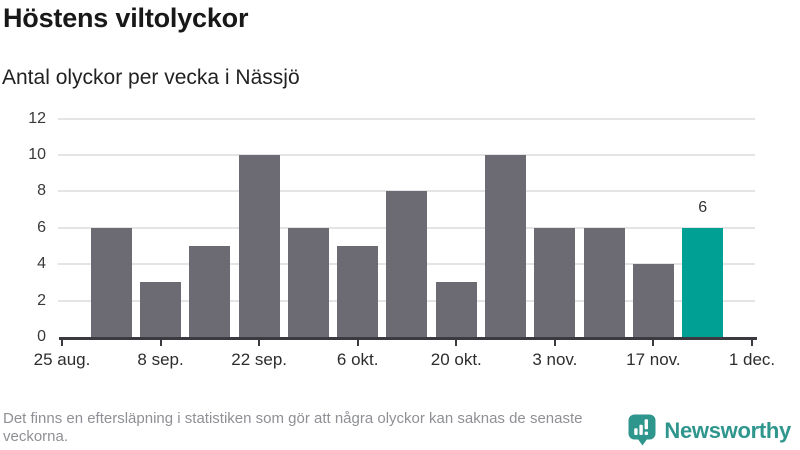 This screenshot has height=450, width=800. What do you see at coordinates (126, 18) in the screenshot?
I see `page-title: Höstens viltolyckor` at bounding box center [126, 18].